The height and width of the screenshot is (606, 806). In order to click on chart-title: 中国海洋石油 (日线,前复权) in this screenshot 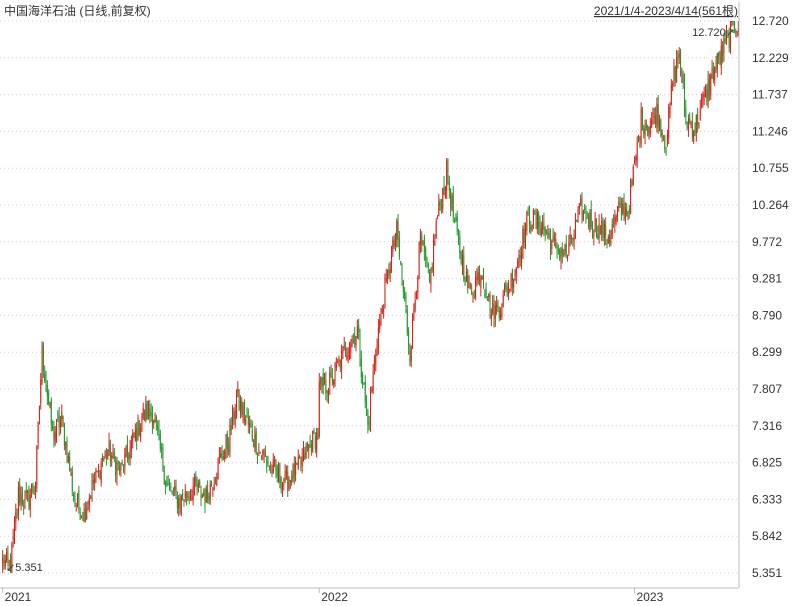, I will do `click(77, 10)`.